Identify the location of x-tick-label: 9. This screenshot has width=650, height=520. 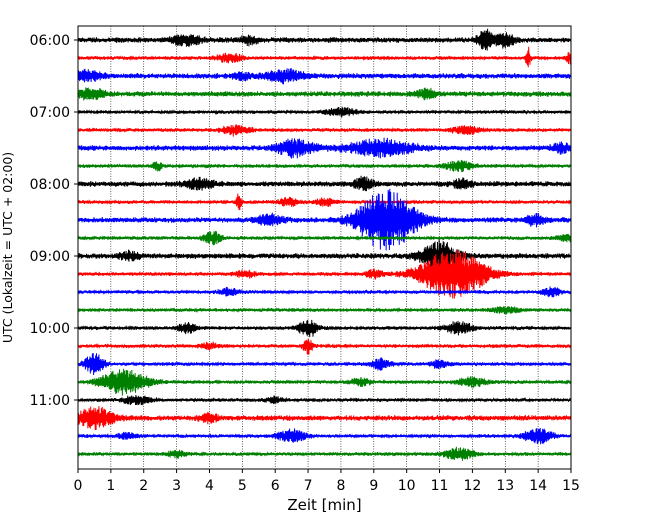
(373, 486).